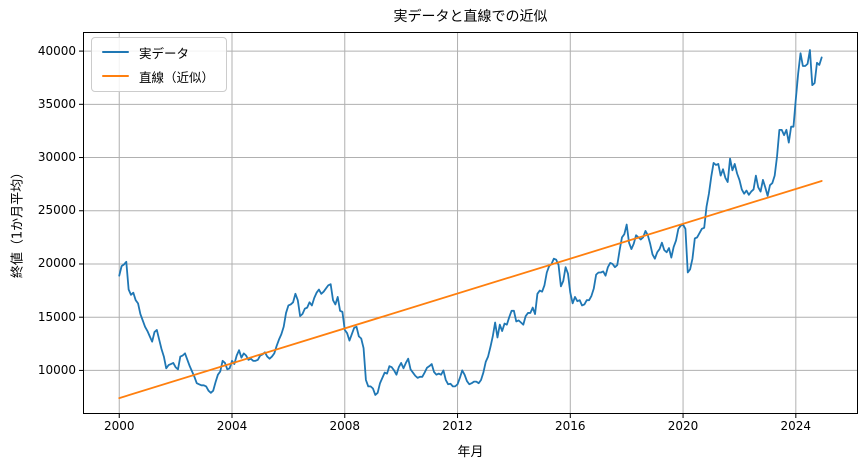 Image resolution: width=867 pixels, height=468 pixels. Describe the element at coordinates (232, 426) in the screenshot. I see `x-tick-label: 2004` at that location.